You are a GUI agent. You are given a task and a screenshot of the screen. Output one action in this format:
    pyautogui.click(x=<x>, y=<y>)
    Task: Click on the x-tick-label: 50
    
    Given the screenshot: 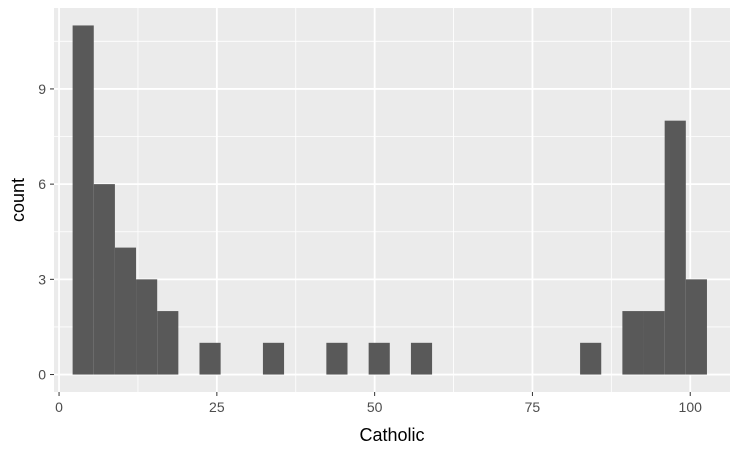 What is the action you would take?
    pyautogui.click(x=375, y=407)
    